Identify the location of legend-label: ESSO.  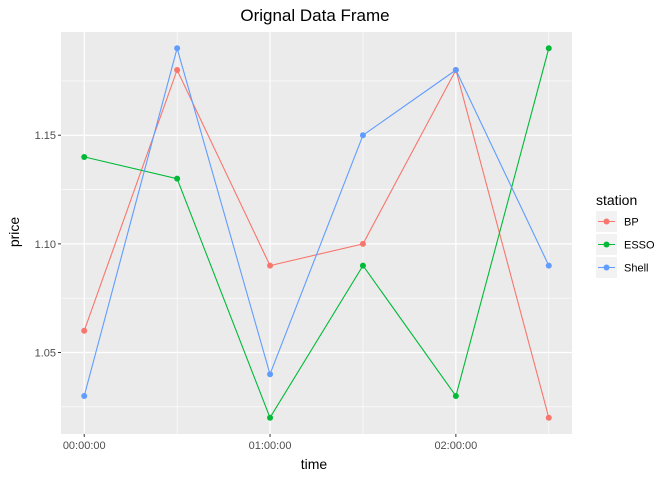
(639, 246).